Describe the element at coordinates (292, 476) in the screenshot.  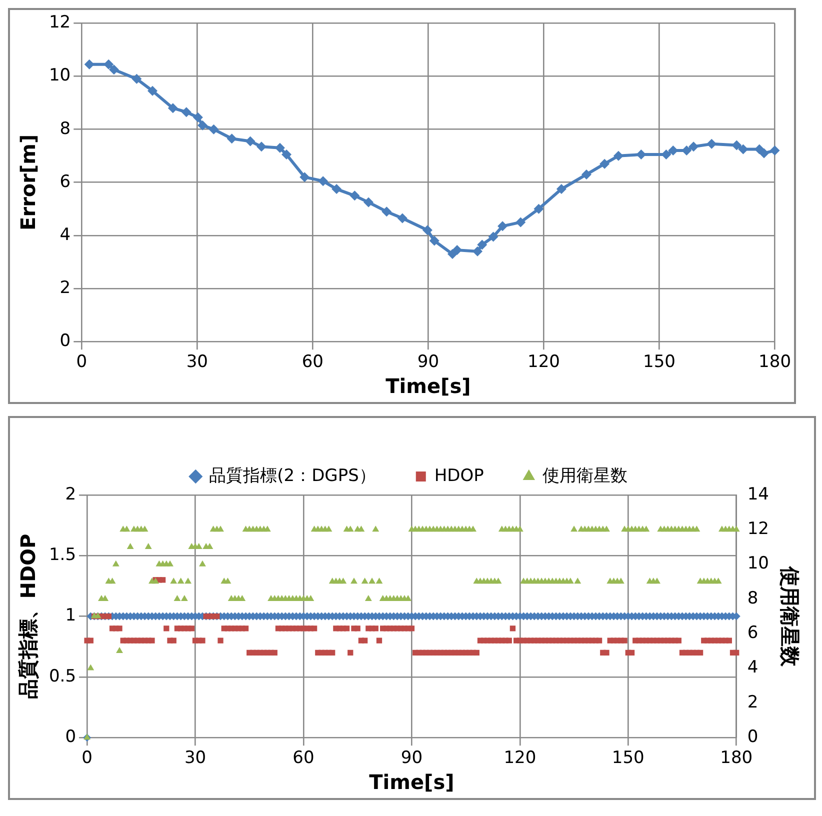
I see `legend-label: 品質指標(2：DGPS）` at that location.